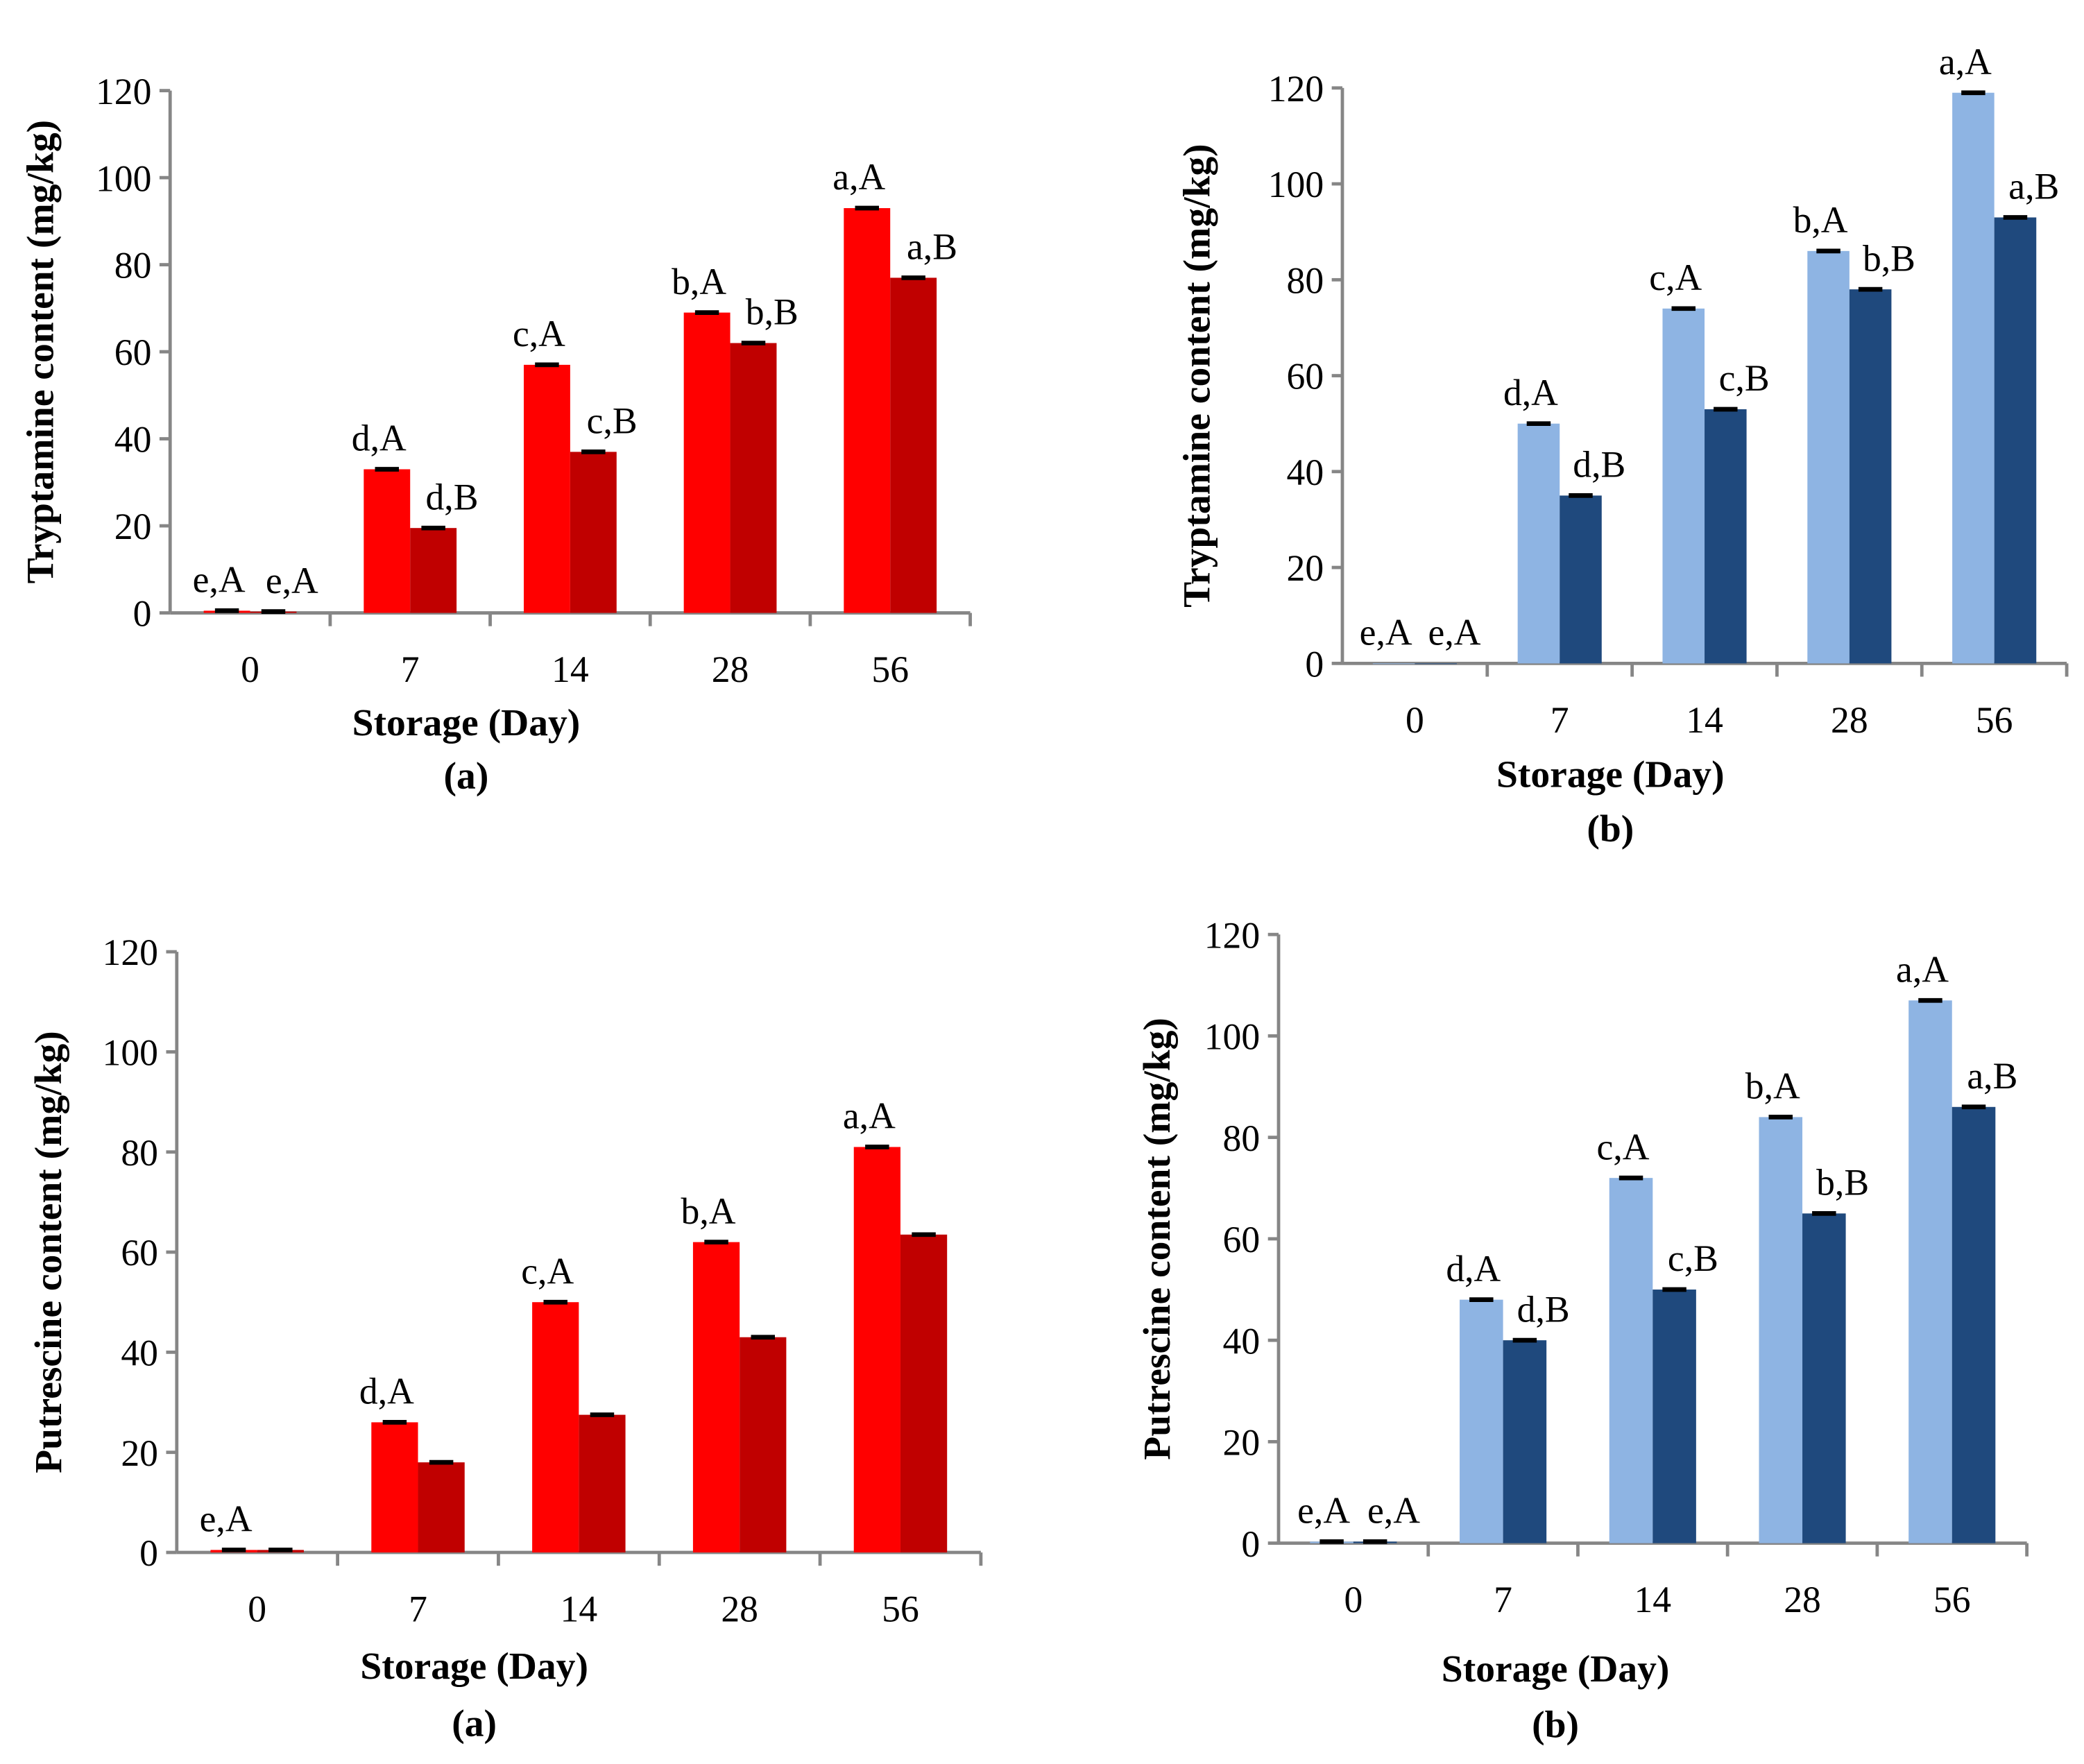  What do you see at coordinates (1543, 1309) in the screenshot?
I see `significance-label: d,B` at bounding box center [1543, 1309].